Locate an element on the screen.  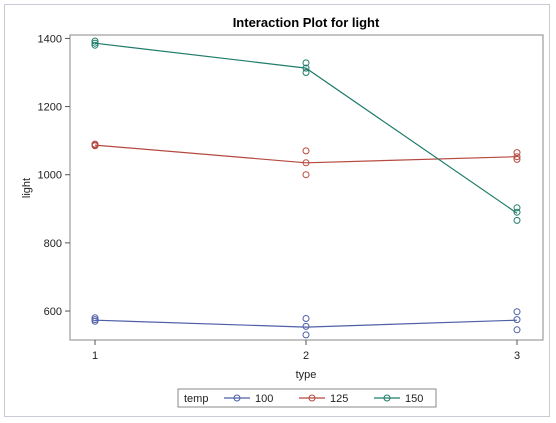
x-tick-label: 3 is located at coordinates (517, 356).